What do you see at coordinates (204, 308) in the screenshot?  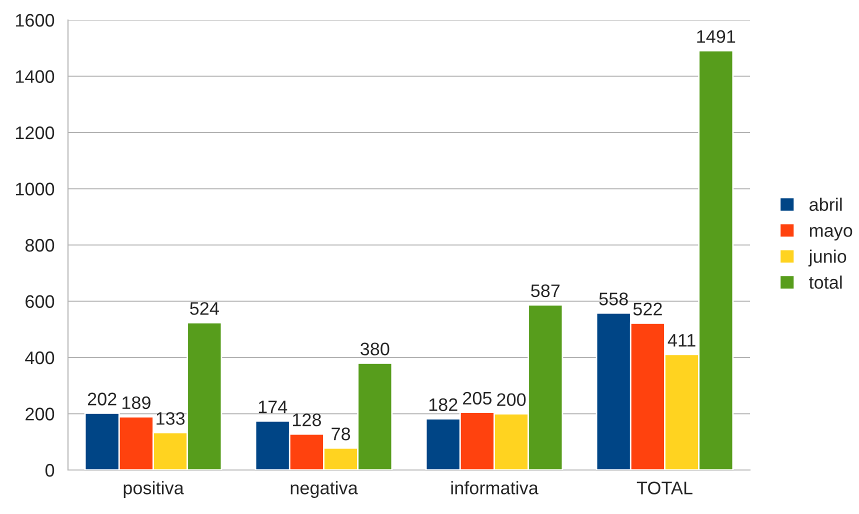 I see `data-label: 524` at bounding box center [204, 308].